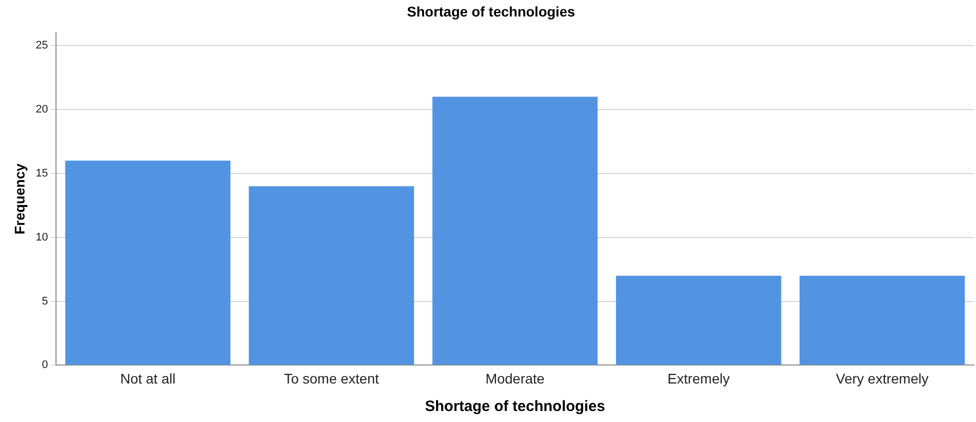  What do you see at coordinates (515, 378) in the screenshot?
I see `x-tick-label: Moderate` at bounding box center [515, 378].